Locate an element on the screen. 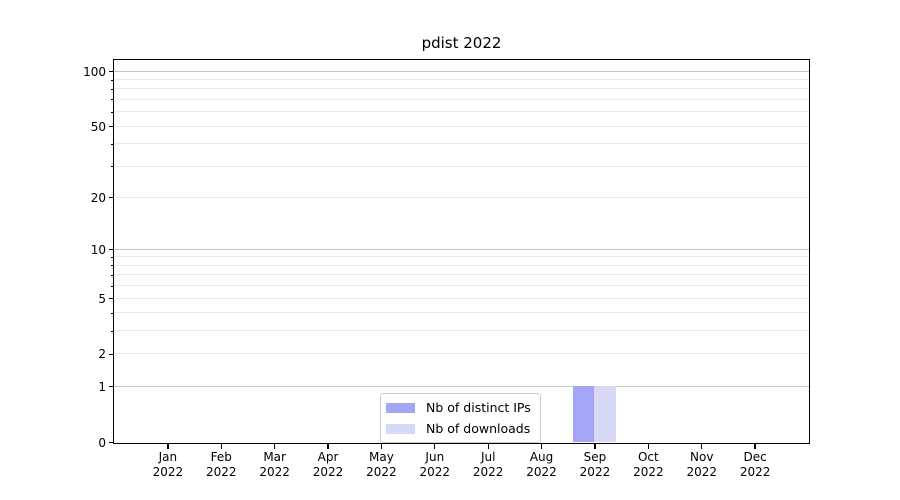  y-tick-label: 1 is located at coordinates (102, 386).